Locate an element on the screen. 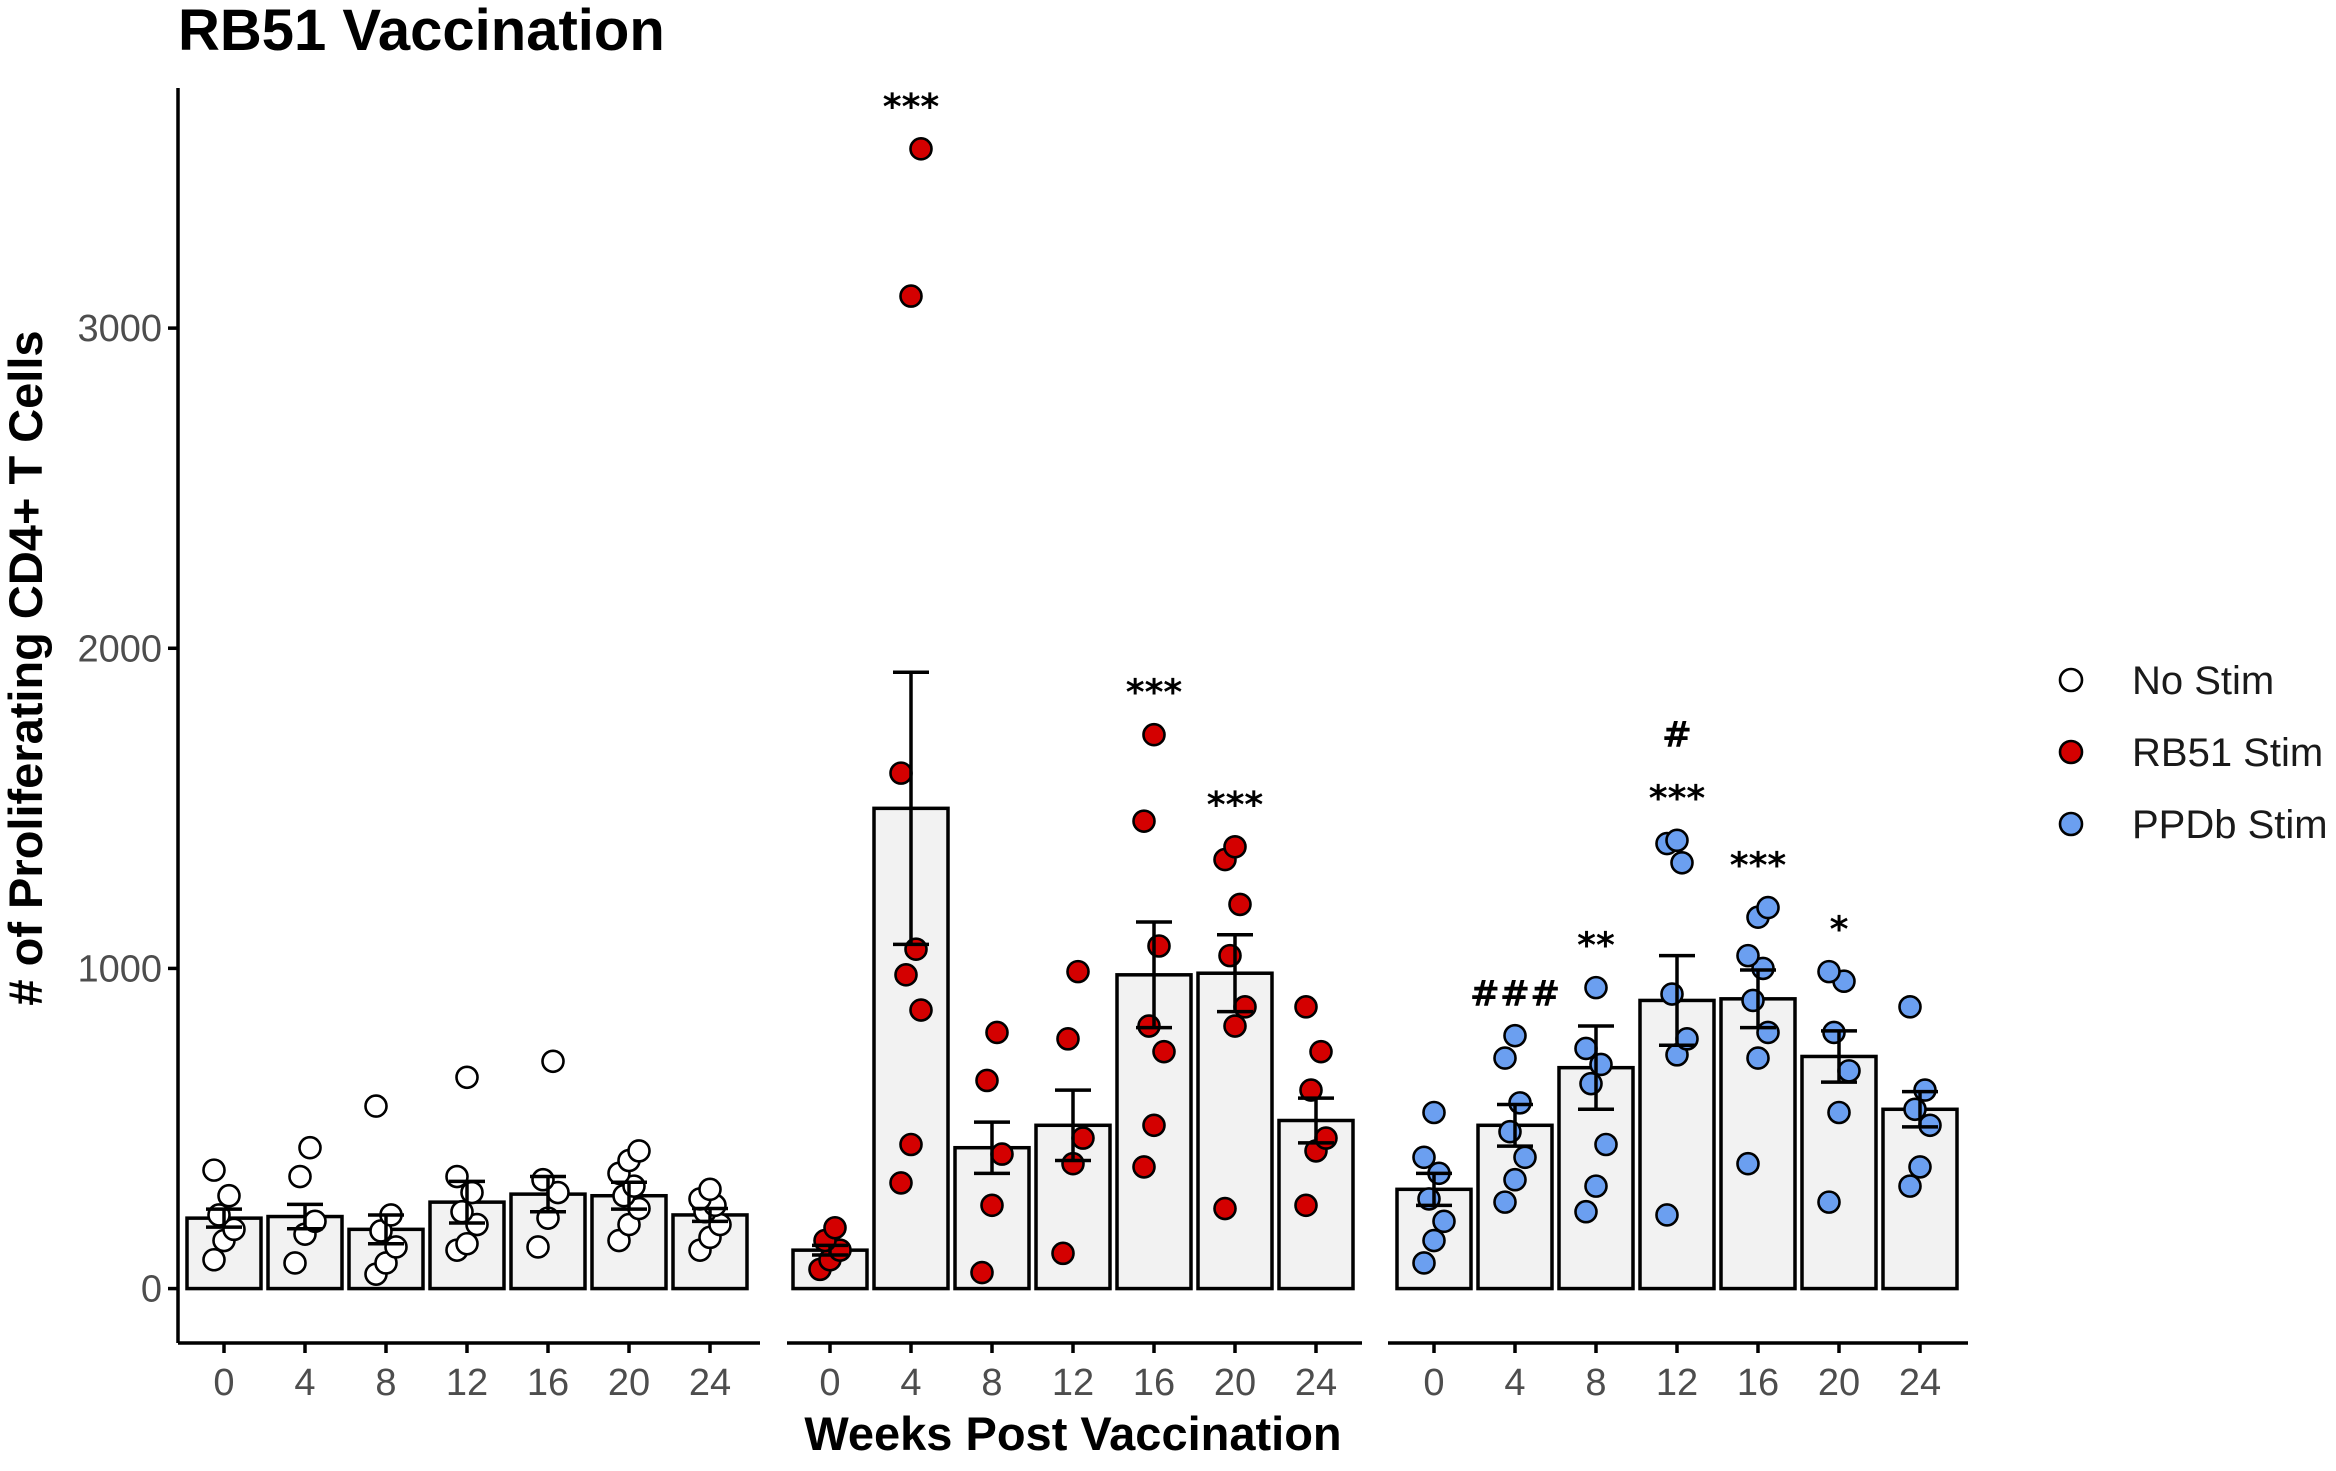  significance-marker: ### is located at coordinates (1515, 994).